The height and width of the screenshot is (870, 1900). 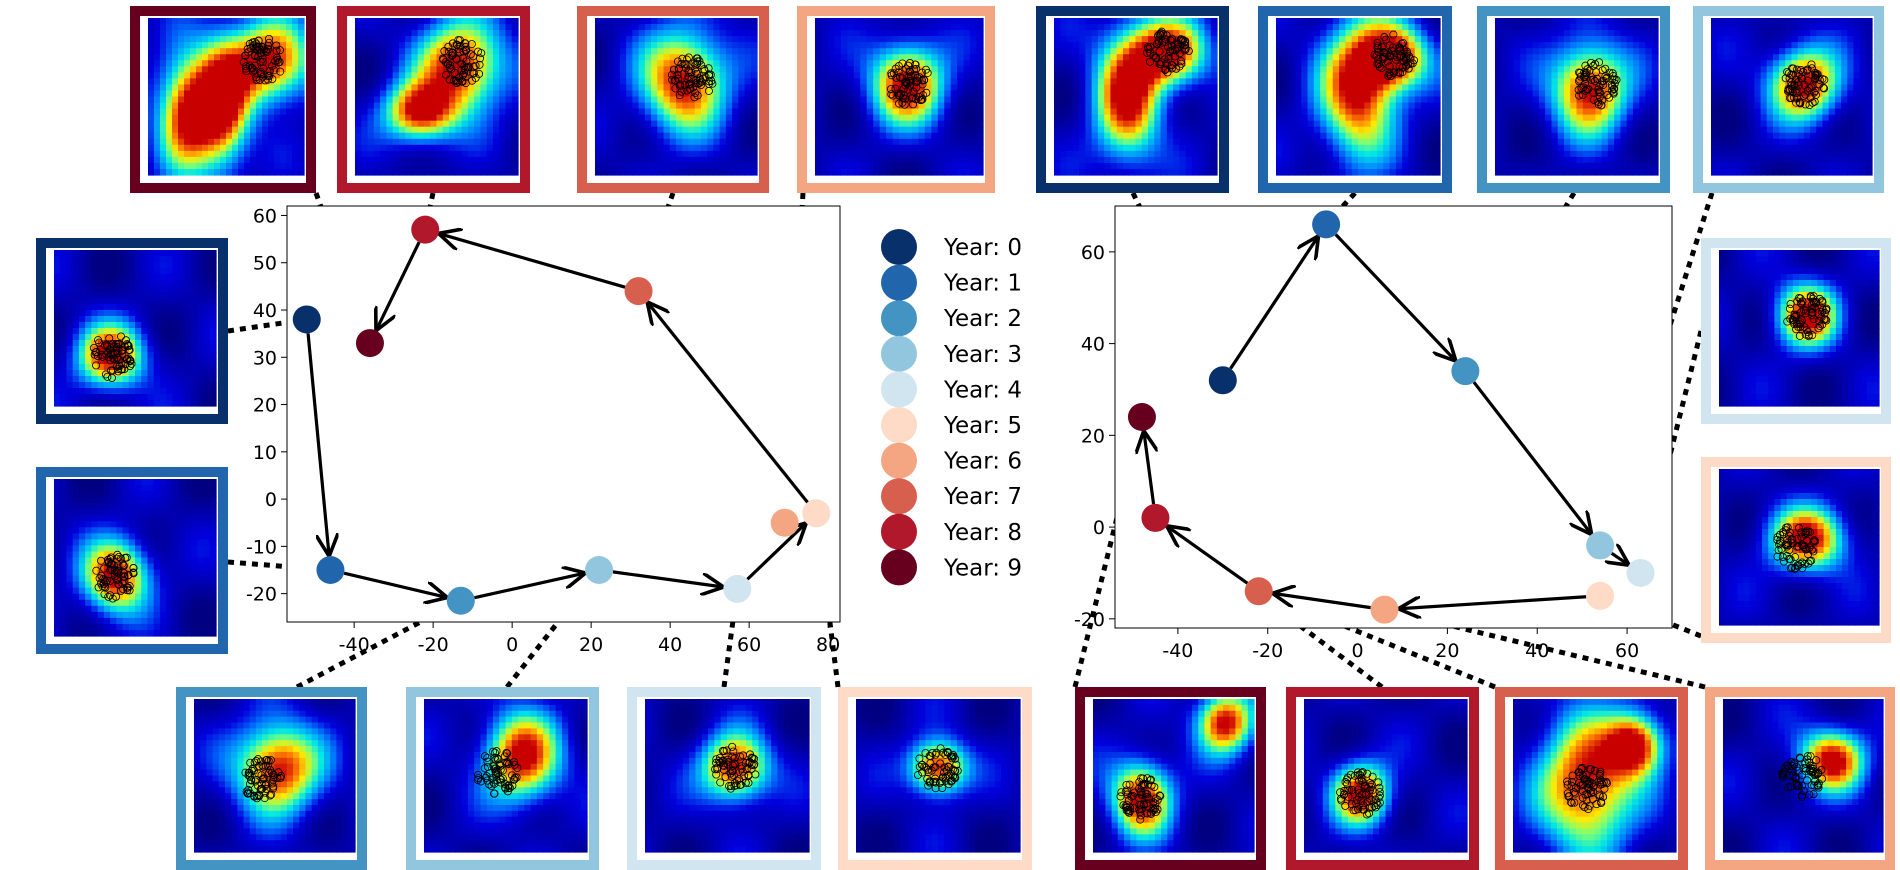 I want to click on trajectory-arrow, so click(x=667, y=578).